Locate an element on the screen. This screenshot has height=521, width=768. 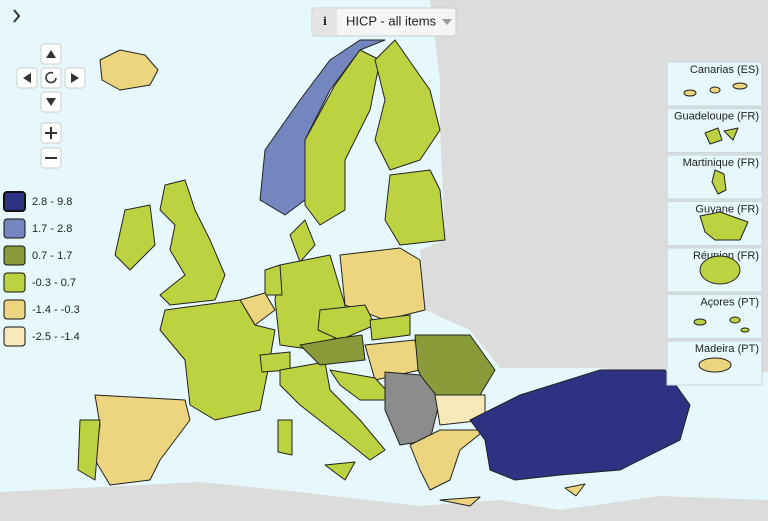
no-data-land is located at coordinates (384, 501).